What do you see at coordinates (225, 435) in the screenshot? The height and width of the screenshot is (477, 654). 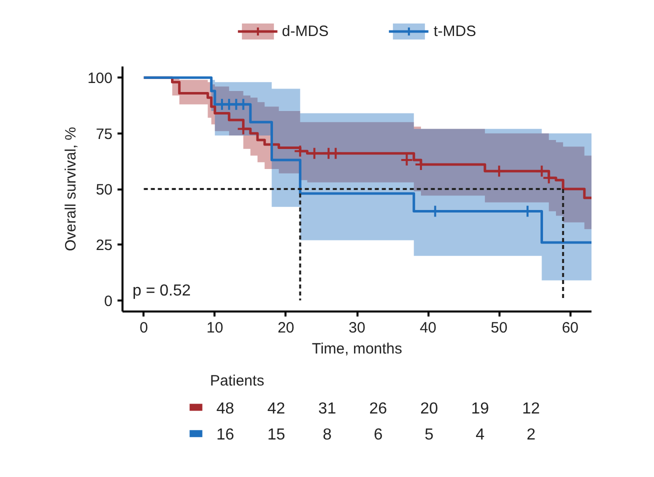 I see `data-label: 16` at bounding box center [225, 435].